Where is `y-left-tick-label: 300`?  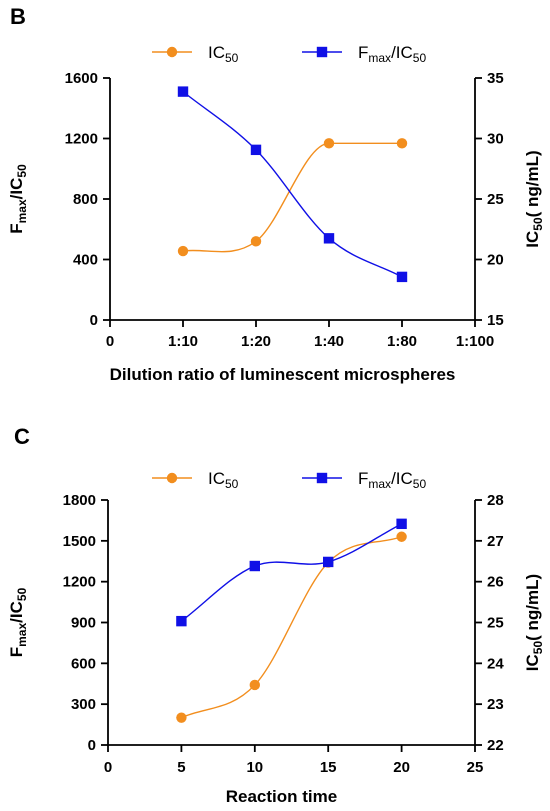 y-left-tick-label: 300 is located at coordinates (83, 704).